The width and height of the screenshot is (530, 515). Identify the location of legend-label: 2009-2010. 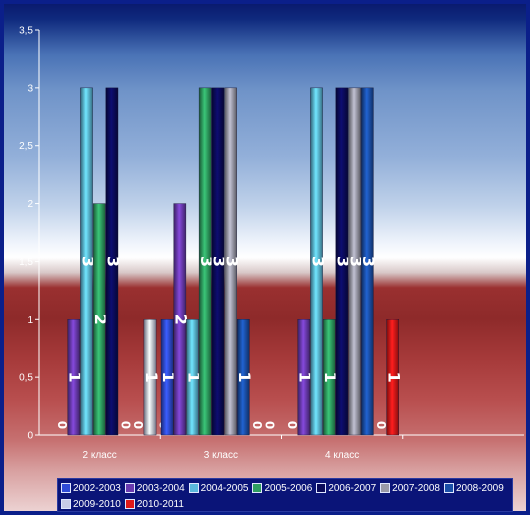
(97, 504).